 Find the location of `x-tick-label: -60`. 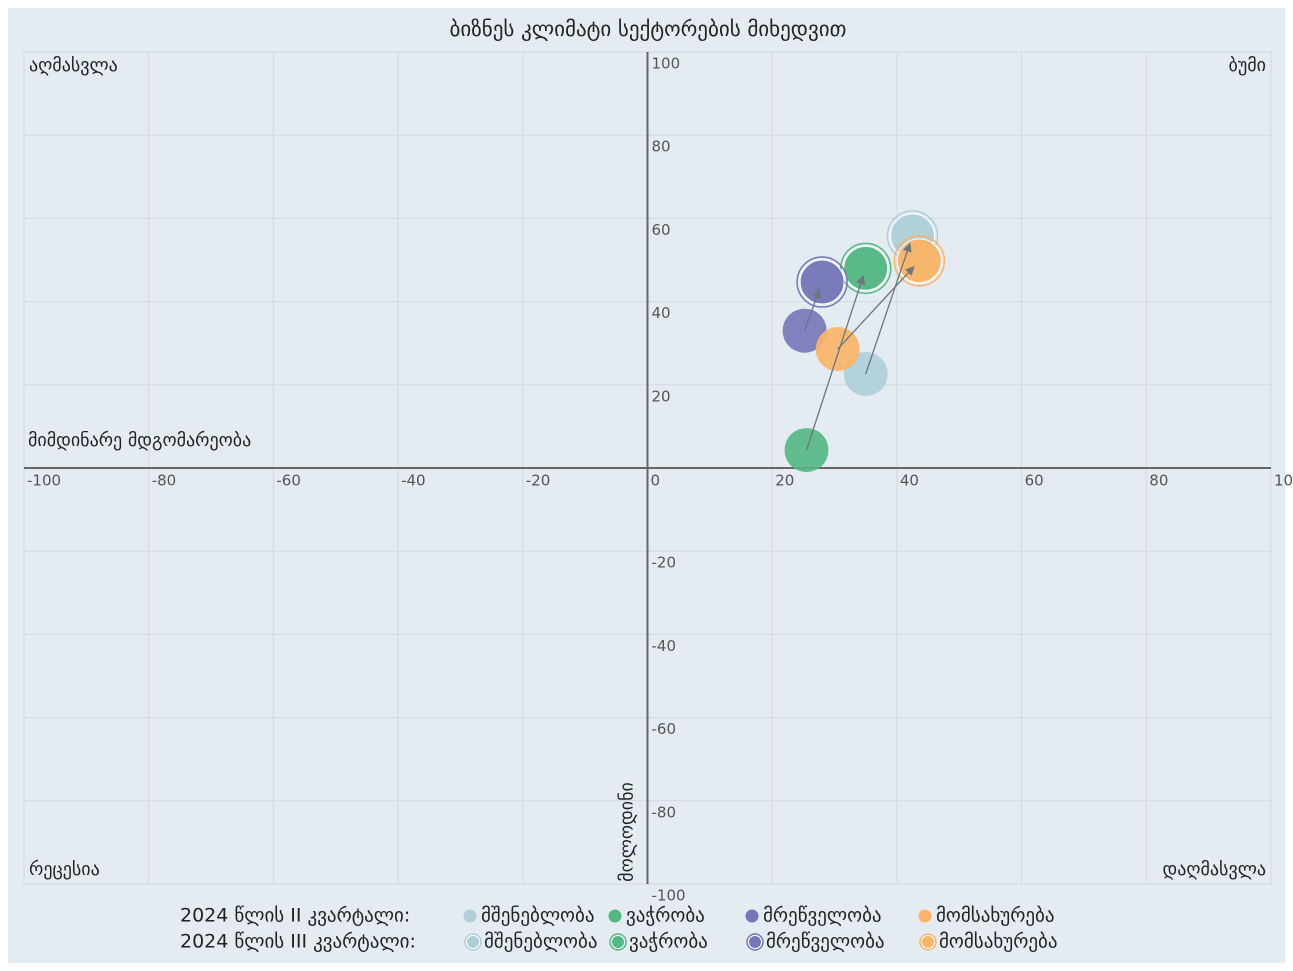

x-tick-label: -60 is located at coordinates (288, 481).